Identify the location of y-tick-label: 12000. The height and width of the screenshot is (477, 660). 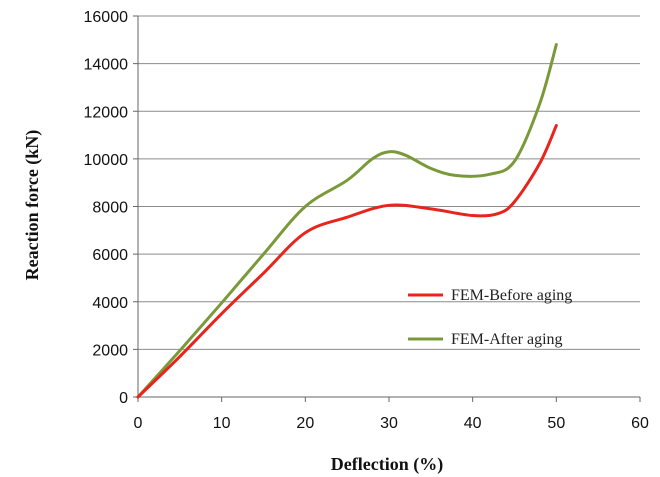
(106, 112).